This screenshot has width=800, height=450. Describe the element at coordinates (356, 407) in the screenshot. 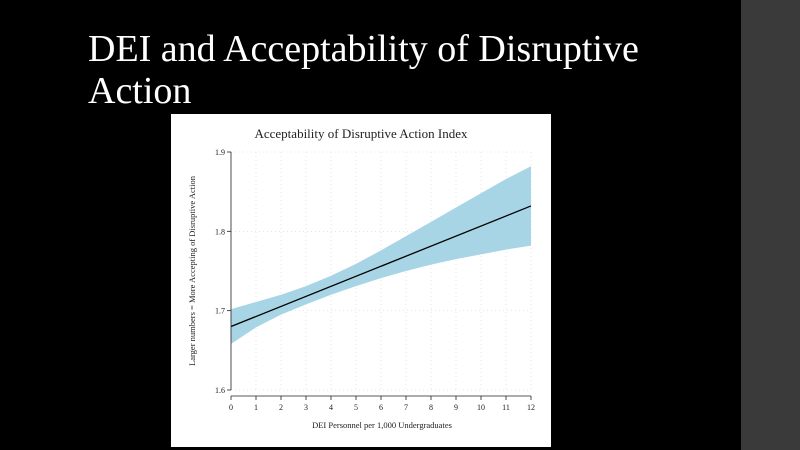

I see `x-tick-label: 5` at that location.